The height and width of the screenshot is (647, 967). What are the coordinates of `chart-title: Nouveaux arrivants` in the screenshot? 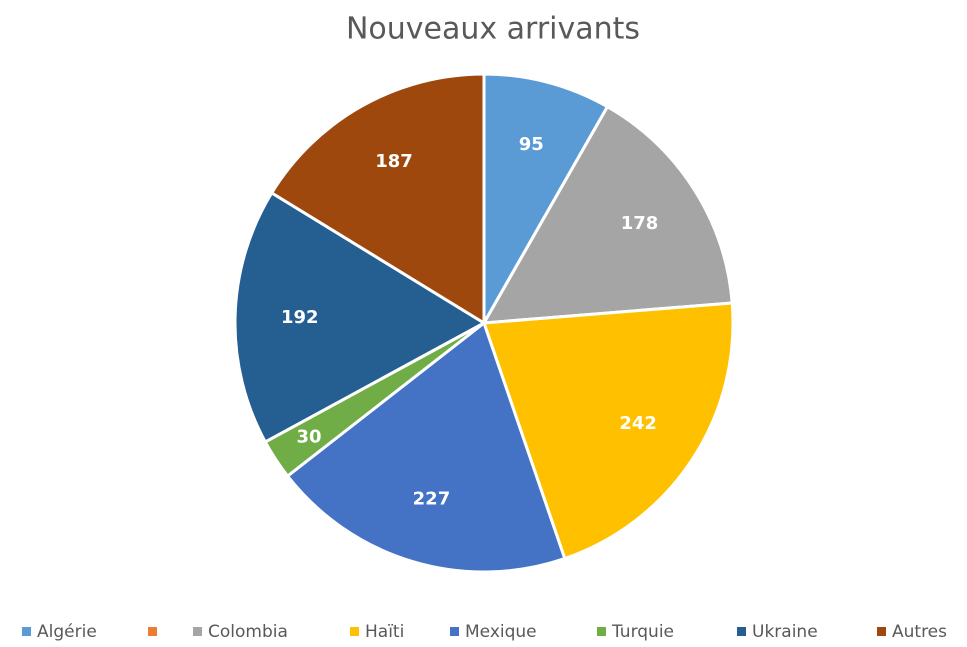 It's located at (493, 29).